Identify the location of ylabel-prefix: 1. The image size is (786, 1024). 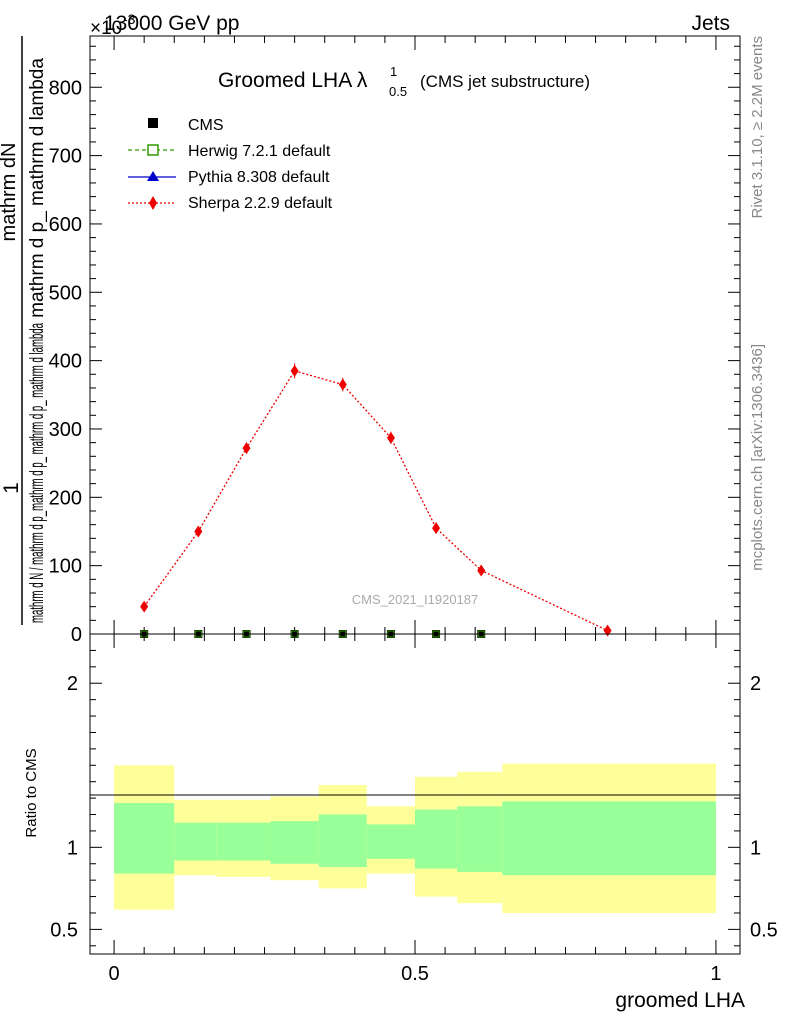
(11, 488).